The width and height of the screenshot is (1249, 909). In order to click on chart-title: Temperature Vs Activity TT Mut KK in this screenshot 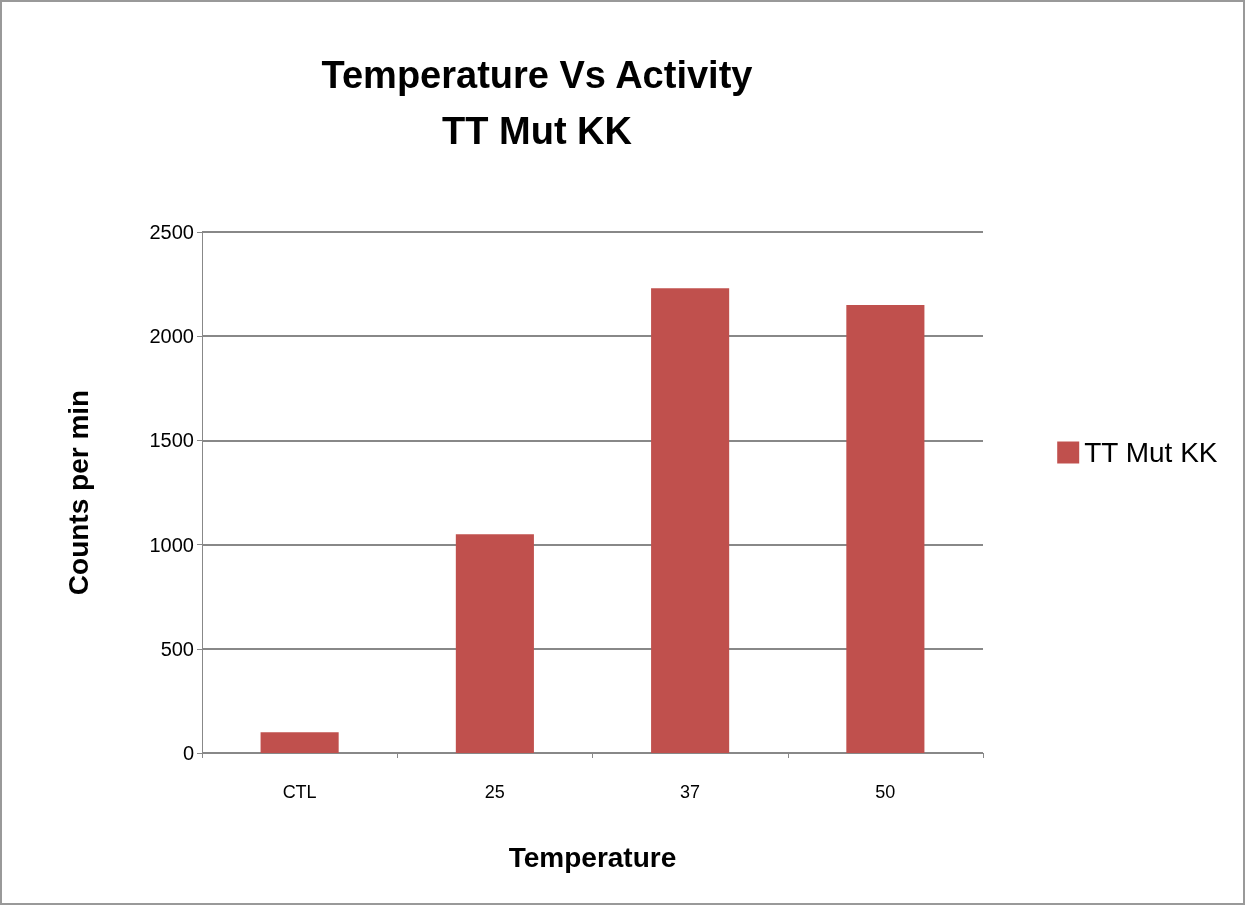, I will do `click(537, 103)`.